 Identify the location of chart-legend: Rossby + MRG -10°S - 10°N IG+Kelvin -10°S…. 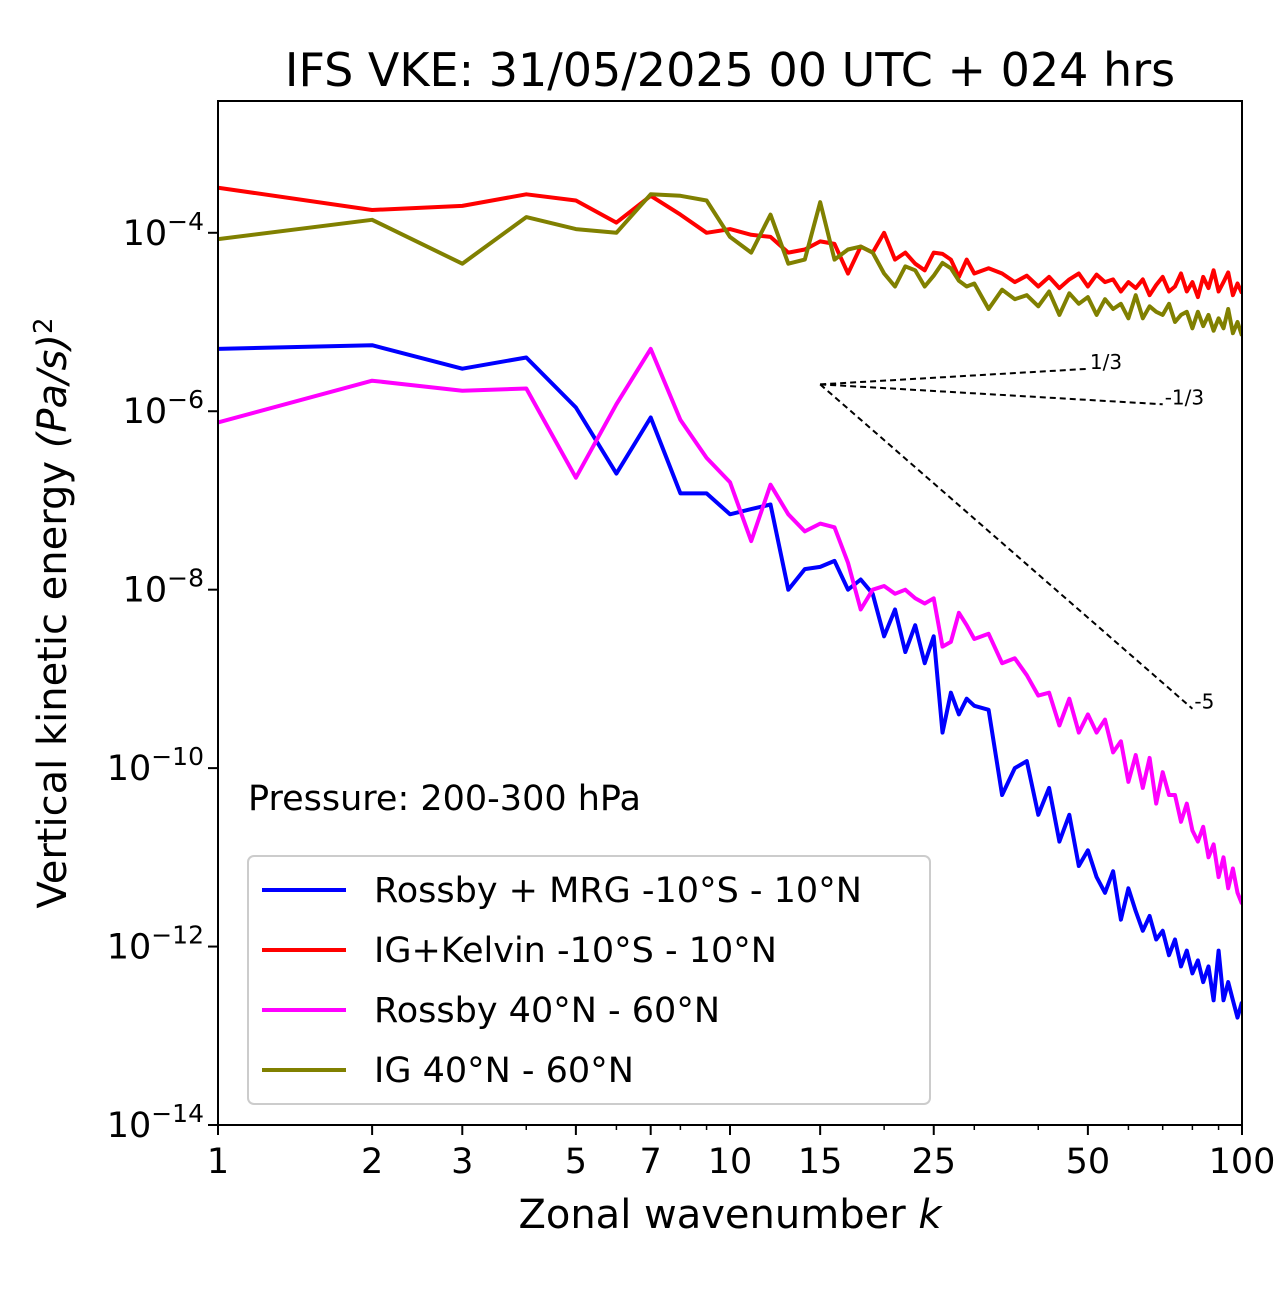
(589, 980).